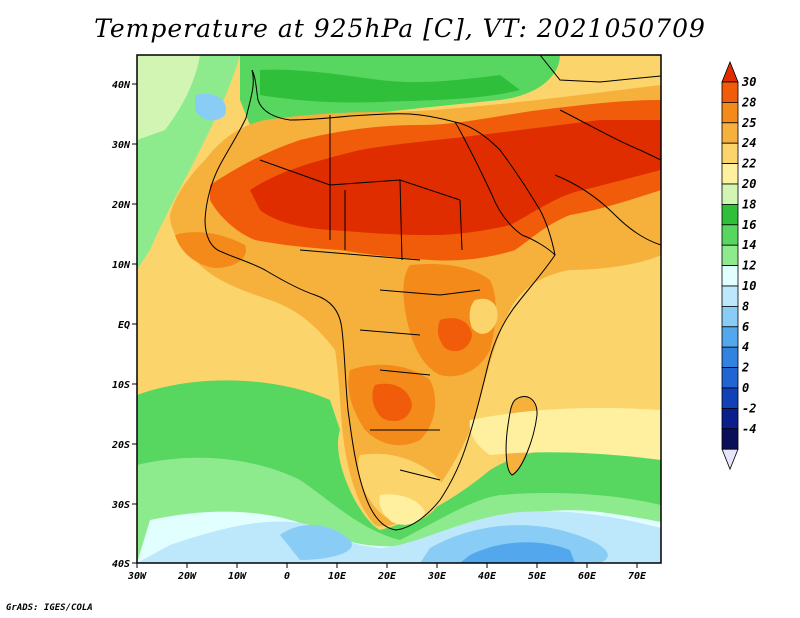 The height and width of the screenshot is (618, 800). Describe the element at coordinates (745, 327) in the screenshot. I see `colorbar-label: 6` at that location.